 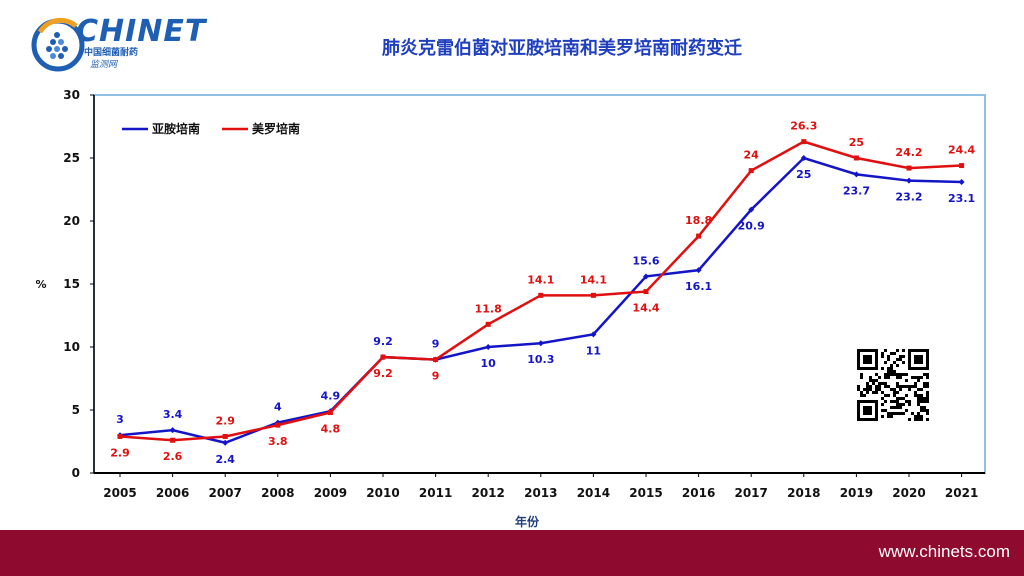 What do you see at coordinates (71, 95) in the screenshot?
I see `y-tick-label: 30` at bounding box center [71, 95].